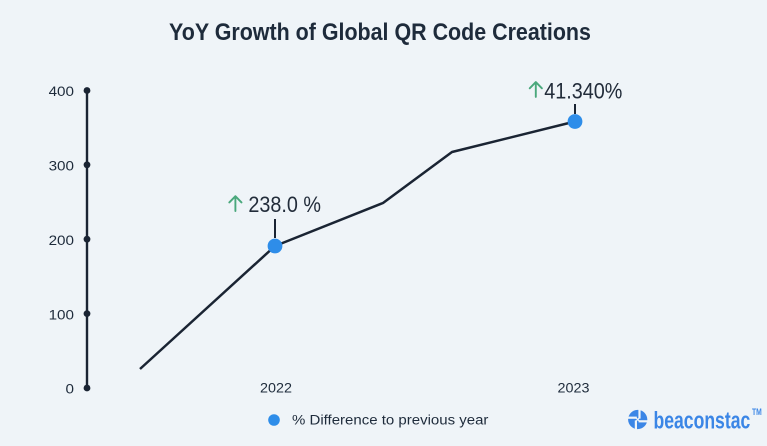 Image resolution: width=767 pixels, height=446 pixels. Describe the element at coordinates (61, 315) in the screenshot. I see `svg-text: 100` at that location.